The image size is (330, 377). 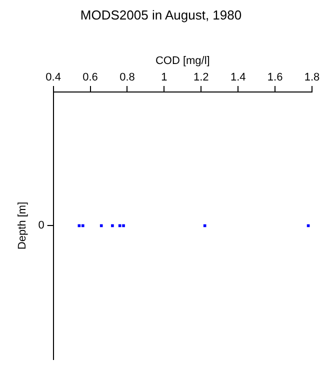 What do you see at coordinates (238, 77) in the screenshot?
I see `x-tick-label: 1.4` at bounding box center [238, 77].